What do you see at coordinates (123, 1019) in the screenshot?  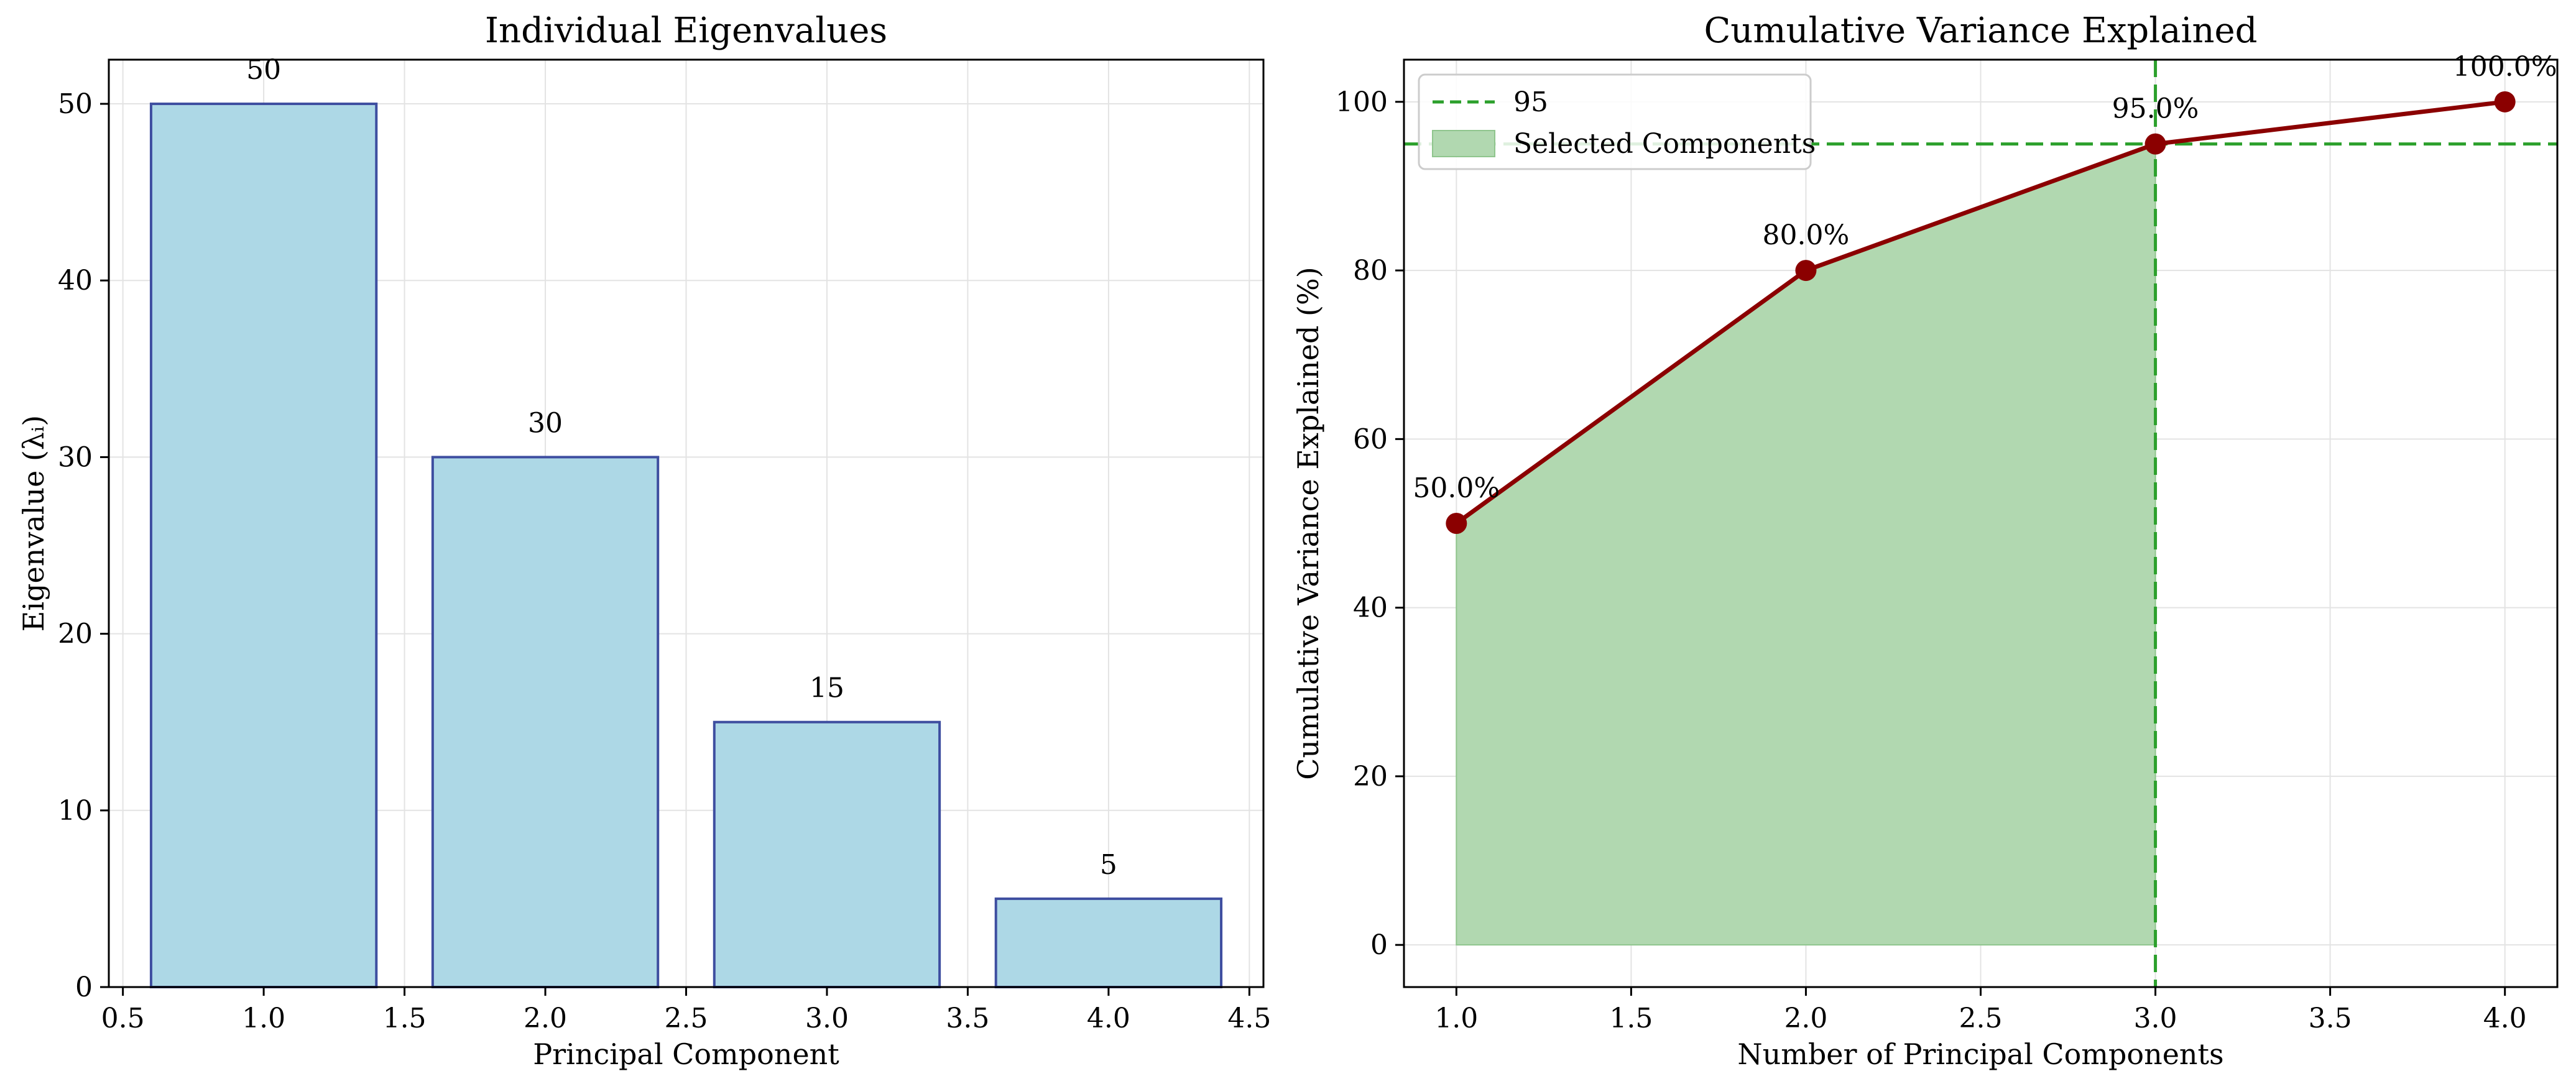 I see `x-tick-label: 0.5` at bounding box center [123, 1019].